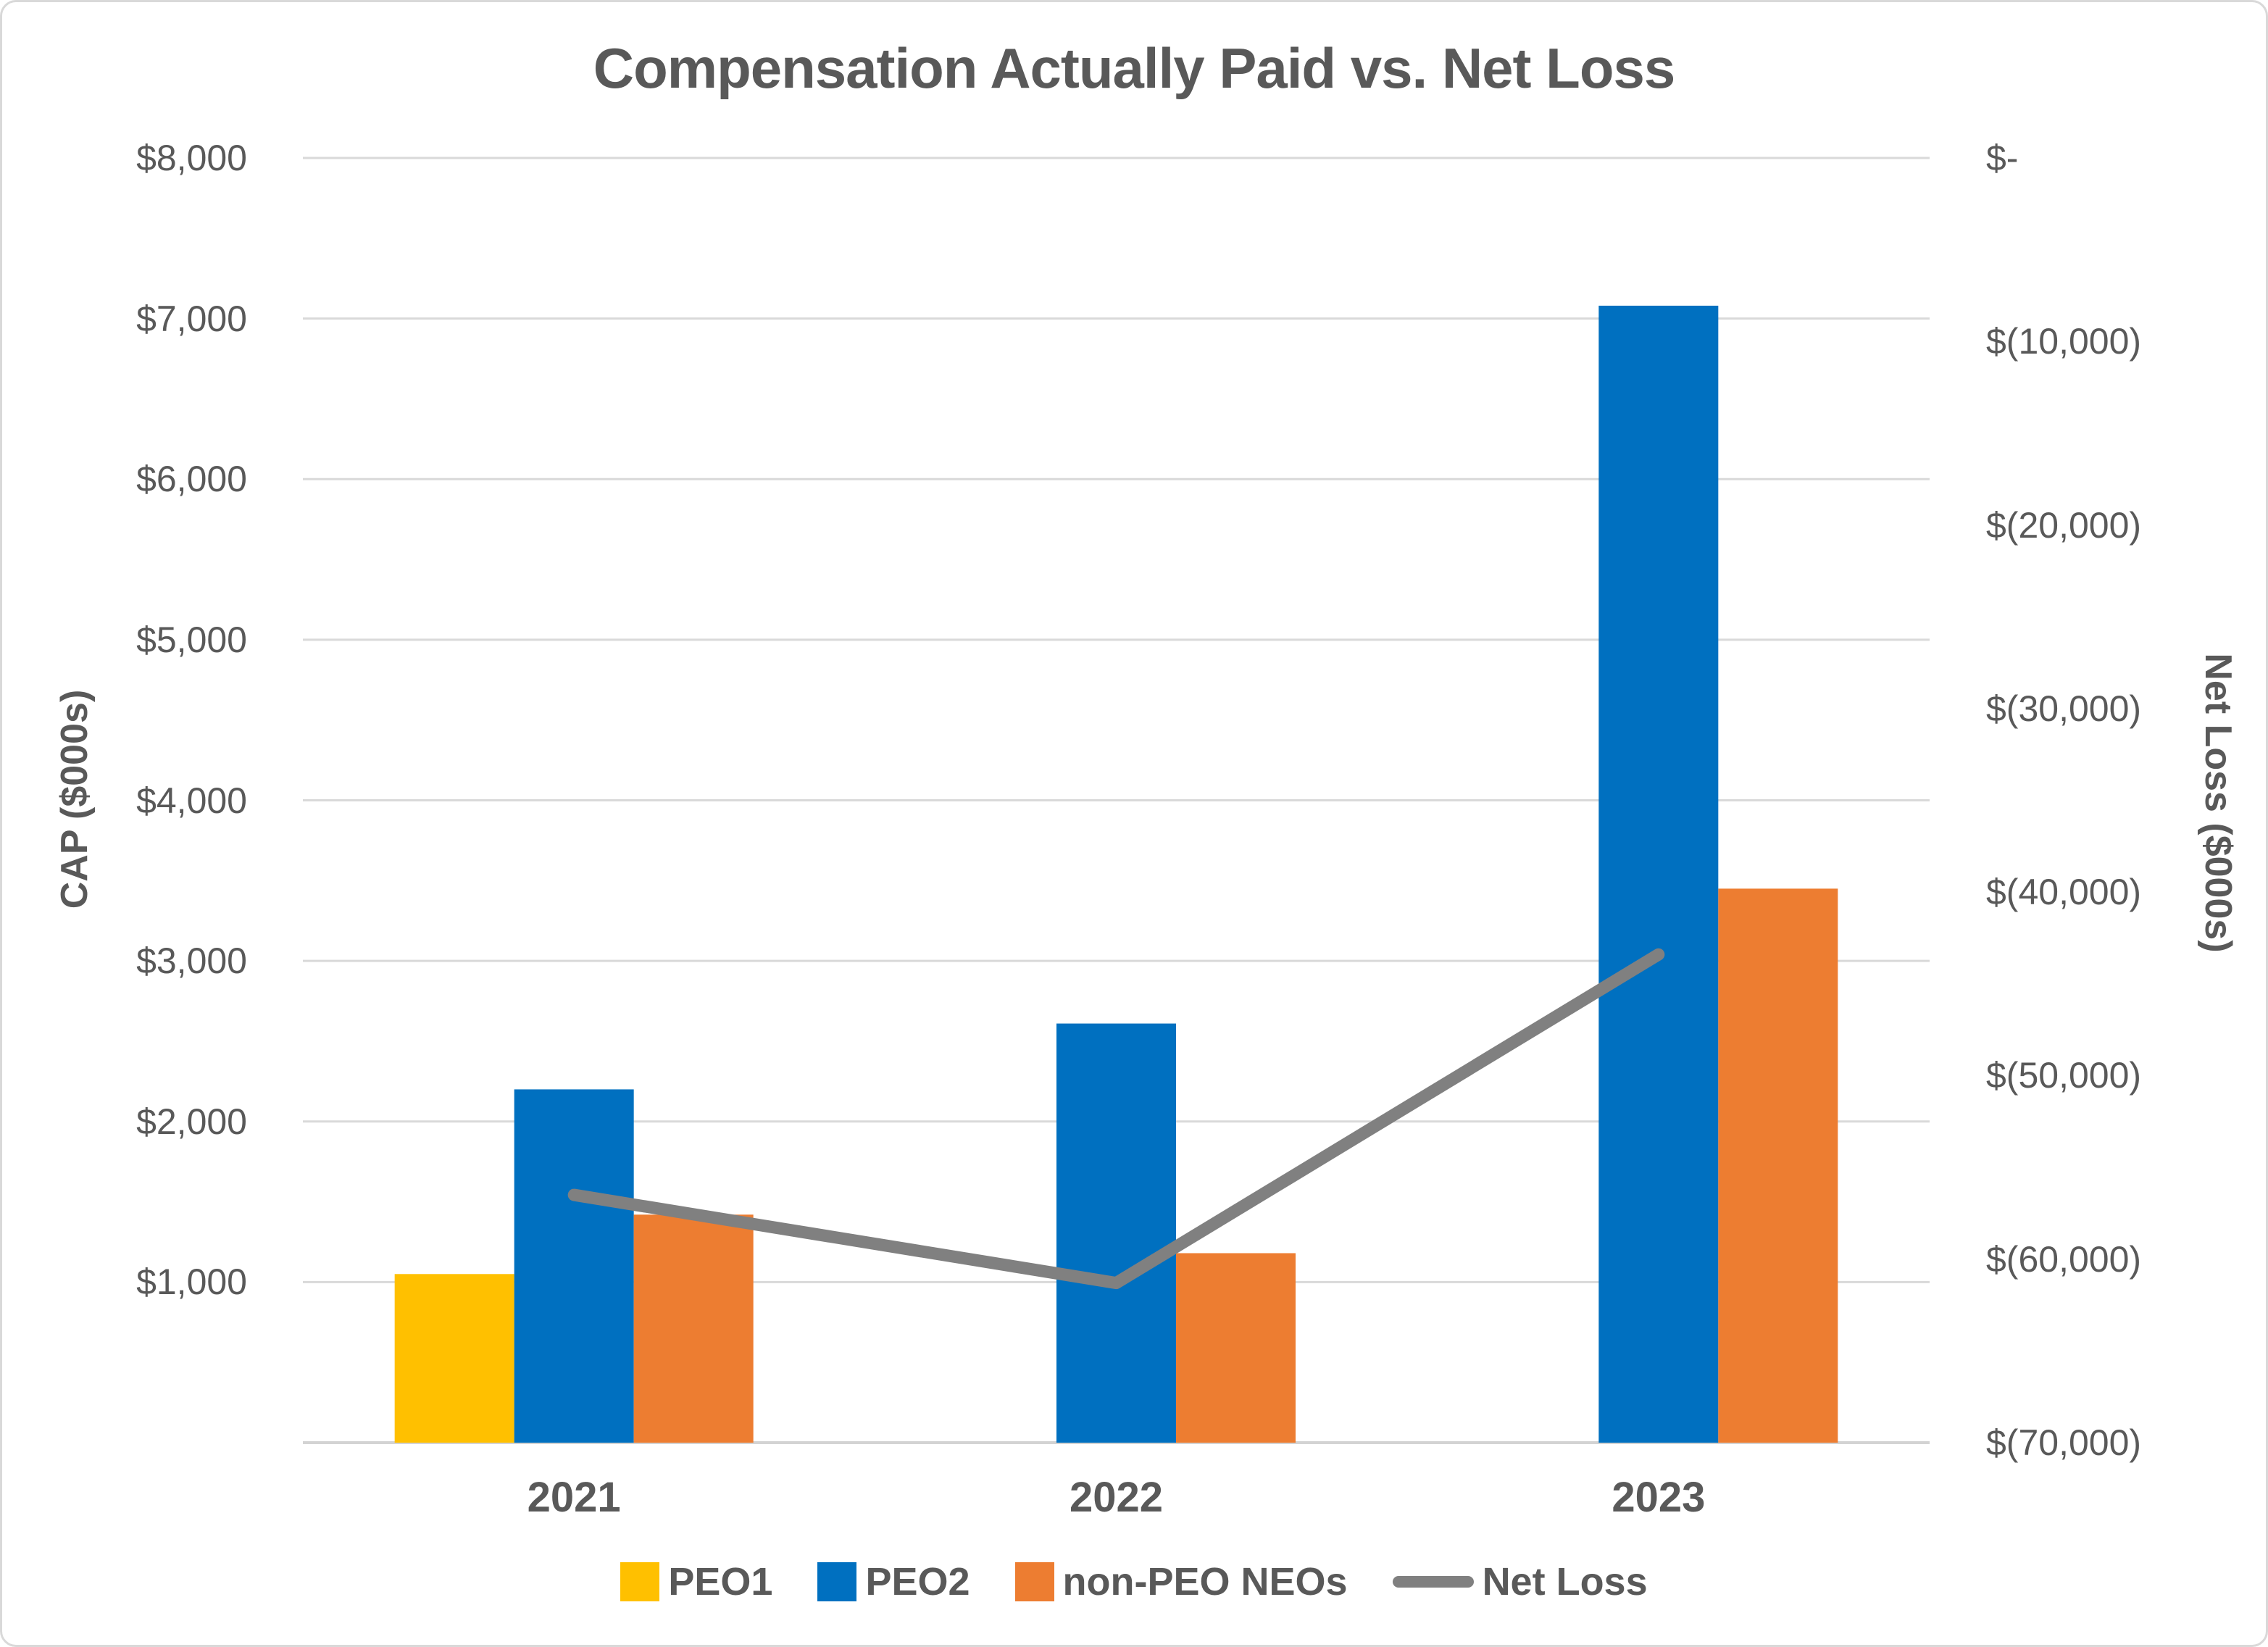 The width and height of the screenshot is (2268, 1647). I want to click on legend-item-non-PEO-NEOs: non-PEO NEOs, so click(1181, 1581).